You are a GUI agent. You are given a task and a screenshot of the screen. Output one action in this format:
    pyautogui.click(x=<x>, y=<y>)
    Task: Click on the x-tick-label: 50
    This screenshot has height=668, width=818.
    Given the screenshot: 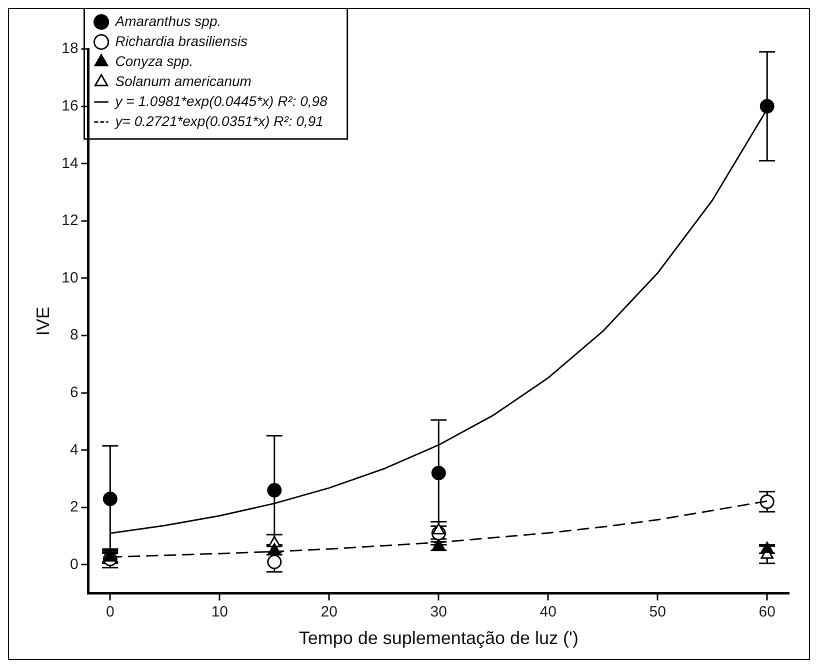 What is the action you would take?
    pyautogui.click(x=657, y=612)
    